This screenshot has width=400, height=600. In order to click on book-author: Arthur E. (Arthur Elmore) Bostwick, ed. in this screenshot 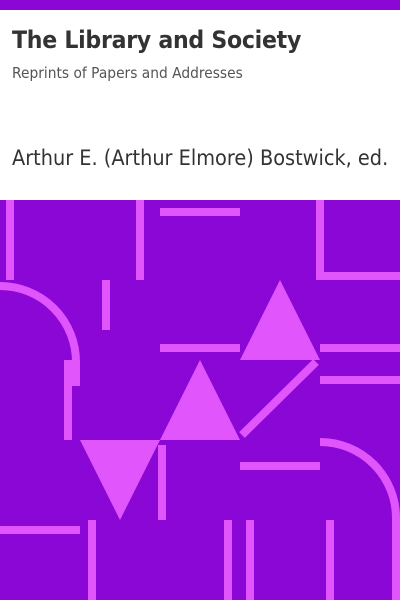, I will do `click(200, 158)`.